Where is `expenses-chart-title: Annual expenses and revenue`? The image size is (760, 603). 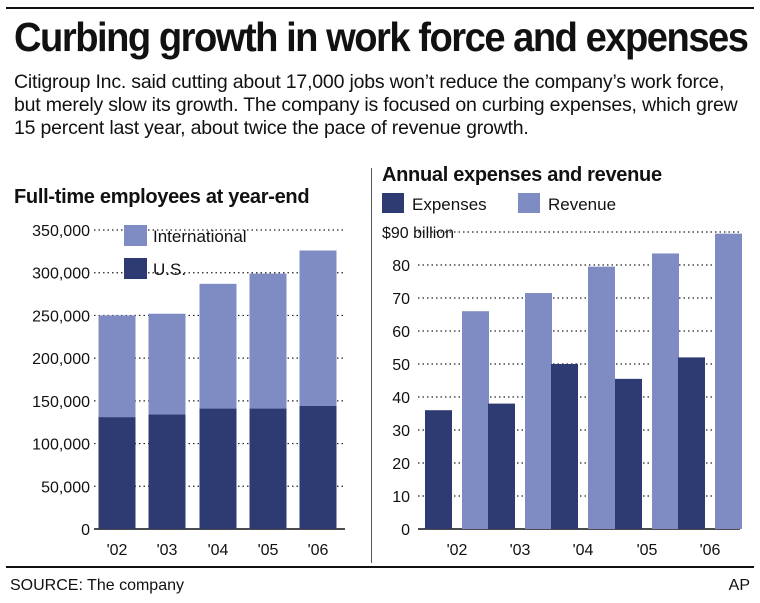
expenses-chart-title: Annual expenses and revenue is located at coordinates (522, 175).